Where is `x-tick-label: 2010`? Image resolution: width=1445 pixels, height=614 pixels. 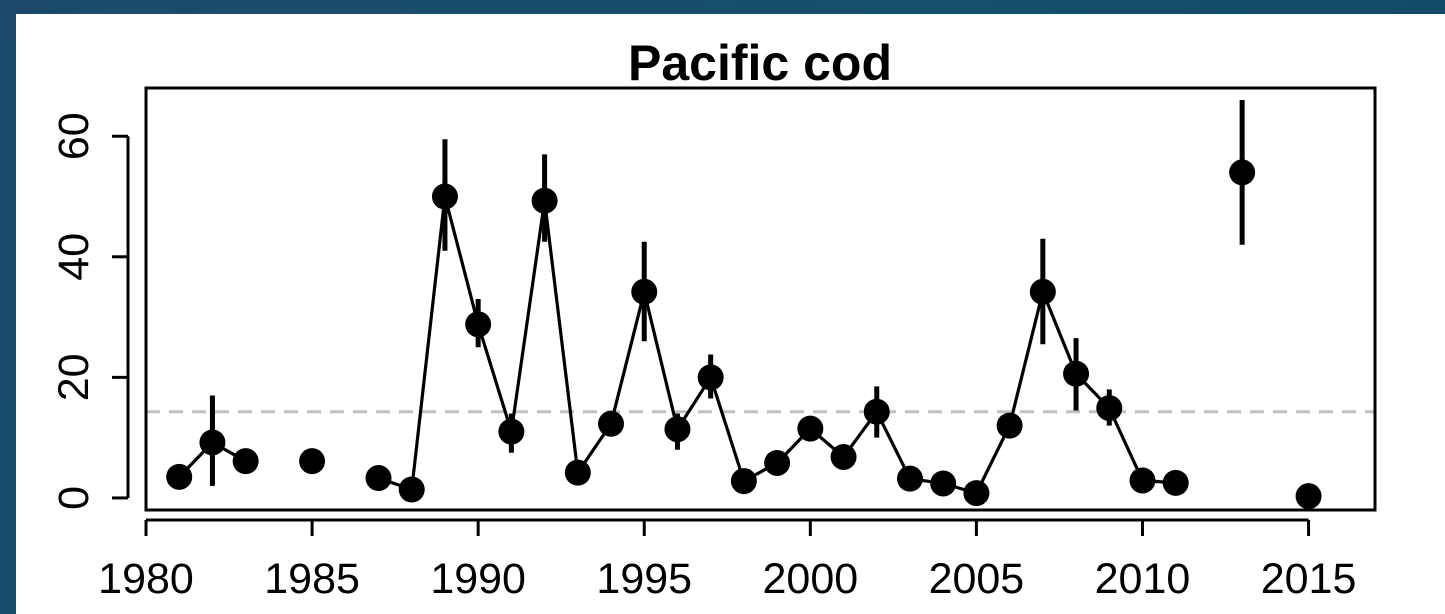
x-tick-label: 2010 is located at coordinates (1143, 579).